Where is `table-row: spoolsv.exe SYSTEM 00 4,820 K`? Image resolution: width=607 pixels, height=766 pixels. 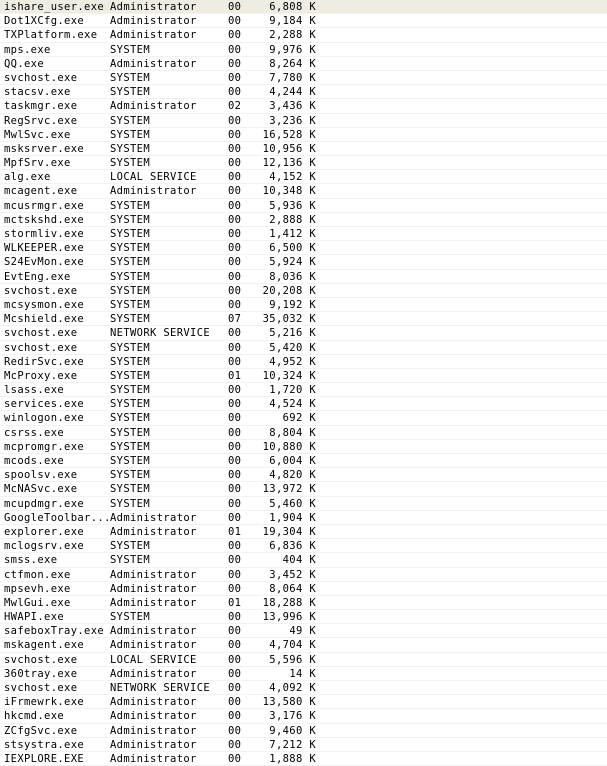 table-row: spoolsv.exe SYSTEM 00 4,820 K is located at coordinates (303, 475).